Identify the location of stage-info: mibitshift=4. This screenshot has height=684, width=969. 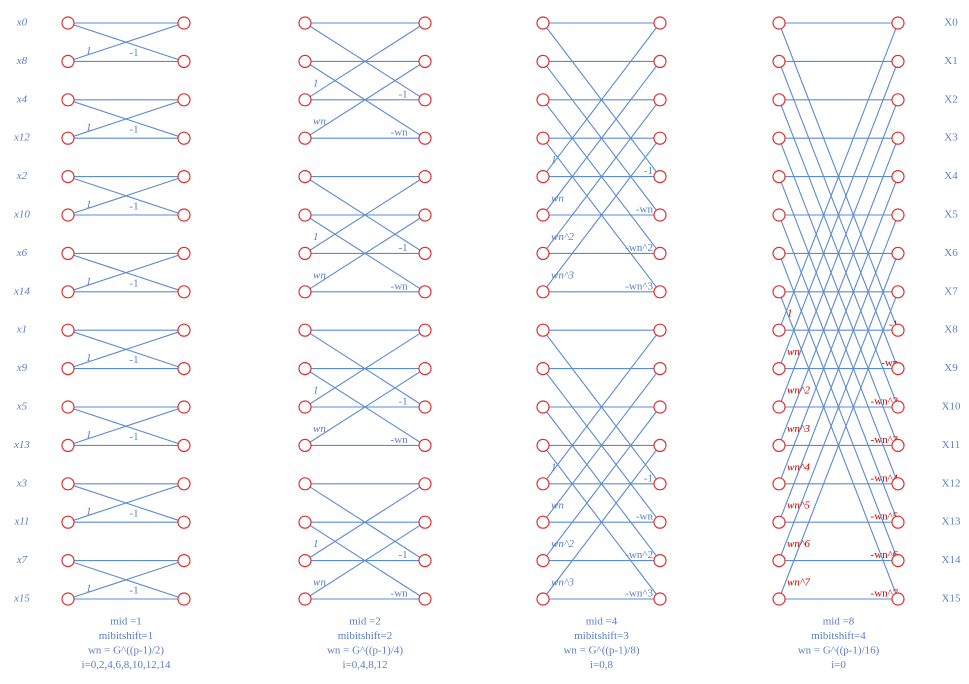
(838, 636).